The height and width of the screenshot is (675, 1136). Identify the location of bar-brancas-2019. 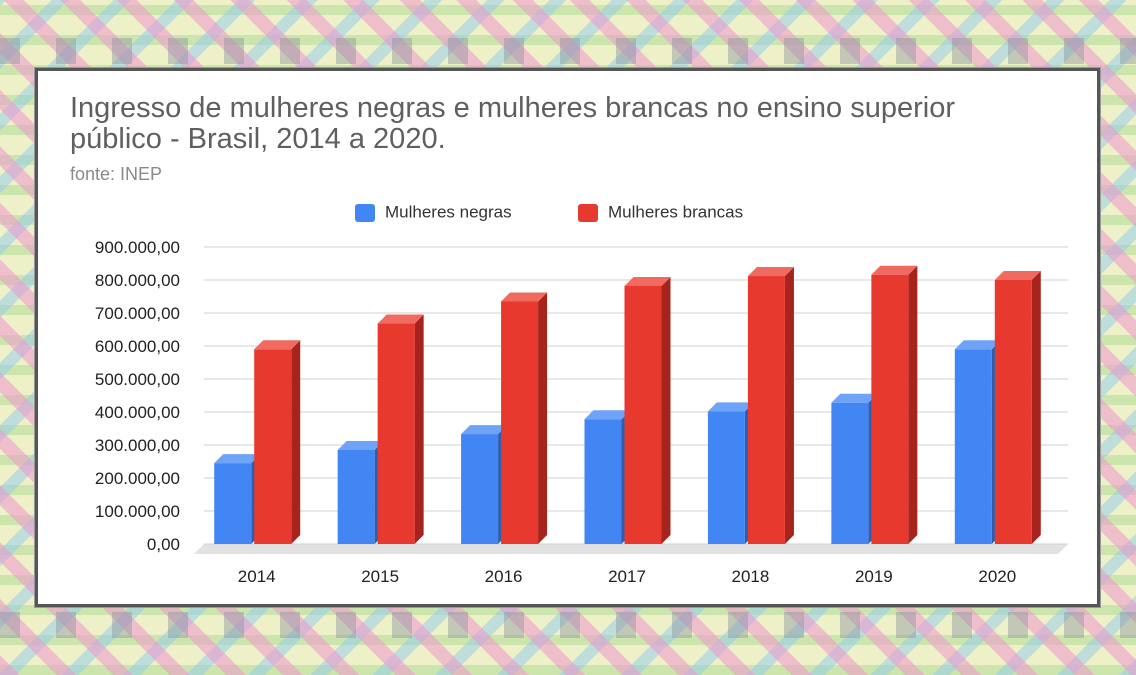
(890, 409).